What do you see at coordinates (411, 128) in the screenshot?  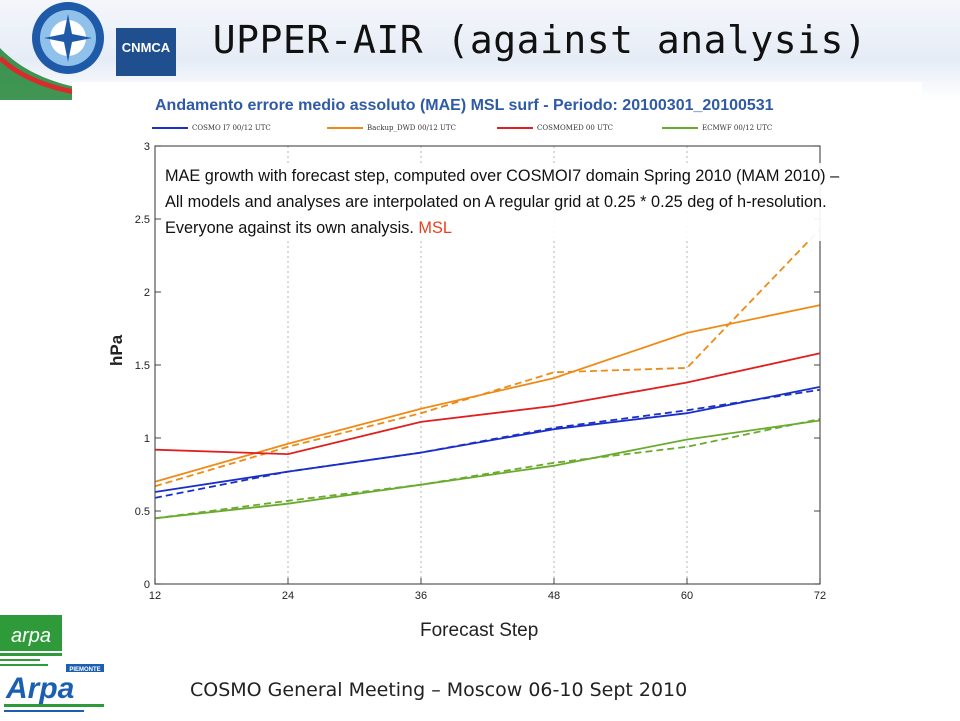 I see `legend-label: Backup_DWD 00/12 UTC` at bounding box center [411, 128].